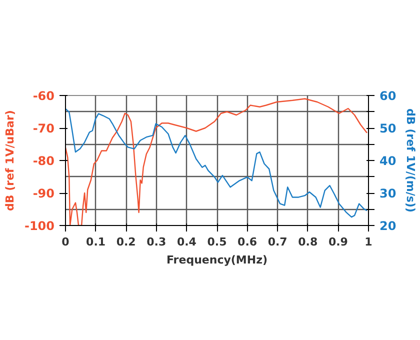 This screenshot has width=420, height=340. Describe the element at coordinates (39, 226) in the screenshot. I see `y-tick-label: -100` at that location.